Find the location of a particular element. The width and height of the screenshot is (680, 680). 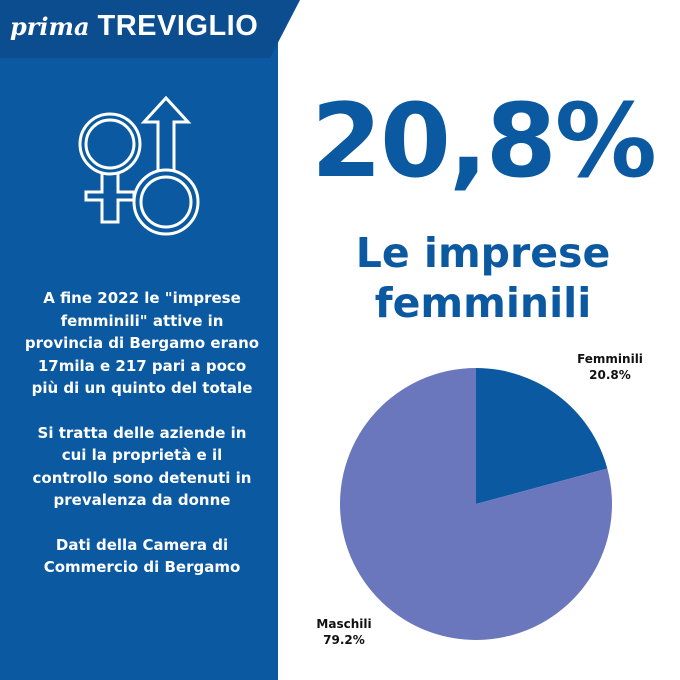

brand-logo: prima TREVIGLIO is located at coordinates (134, 30).